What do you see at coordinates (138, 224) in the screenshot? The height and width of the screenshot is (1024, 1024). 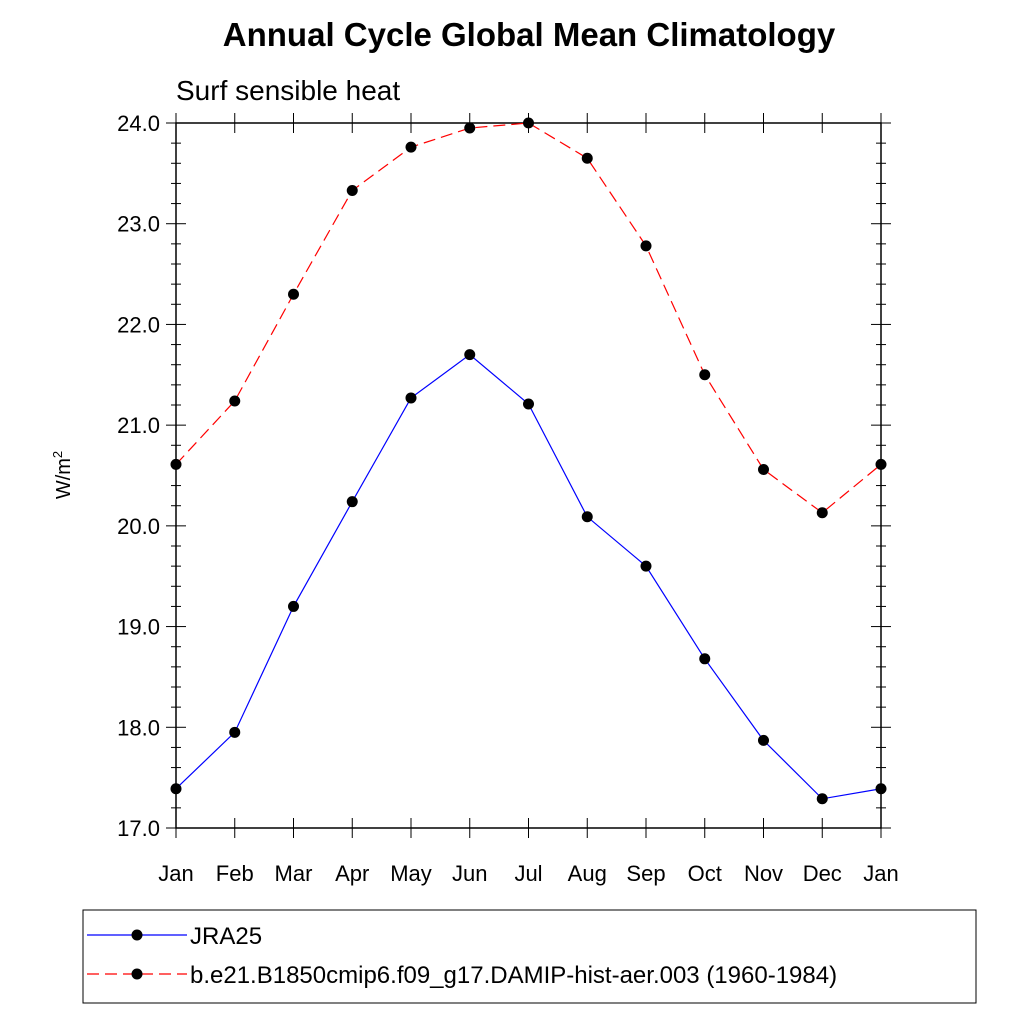 I see `y-tick-label: 23.0` at bounding box center [138, 224].